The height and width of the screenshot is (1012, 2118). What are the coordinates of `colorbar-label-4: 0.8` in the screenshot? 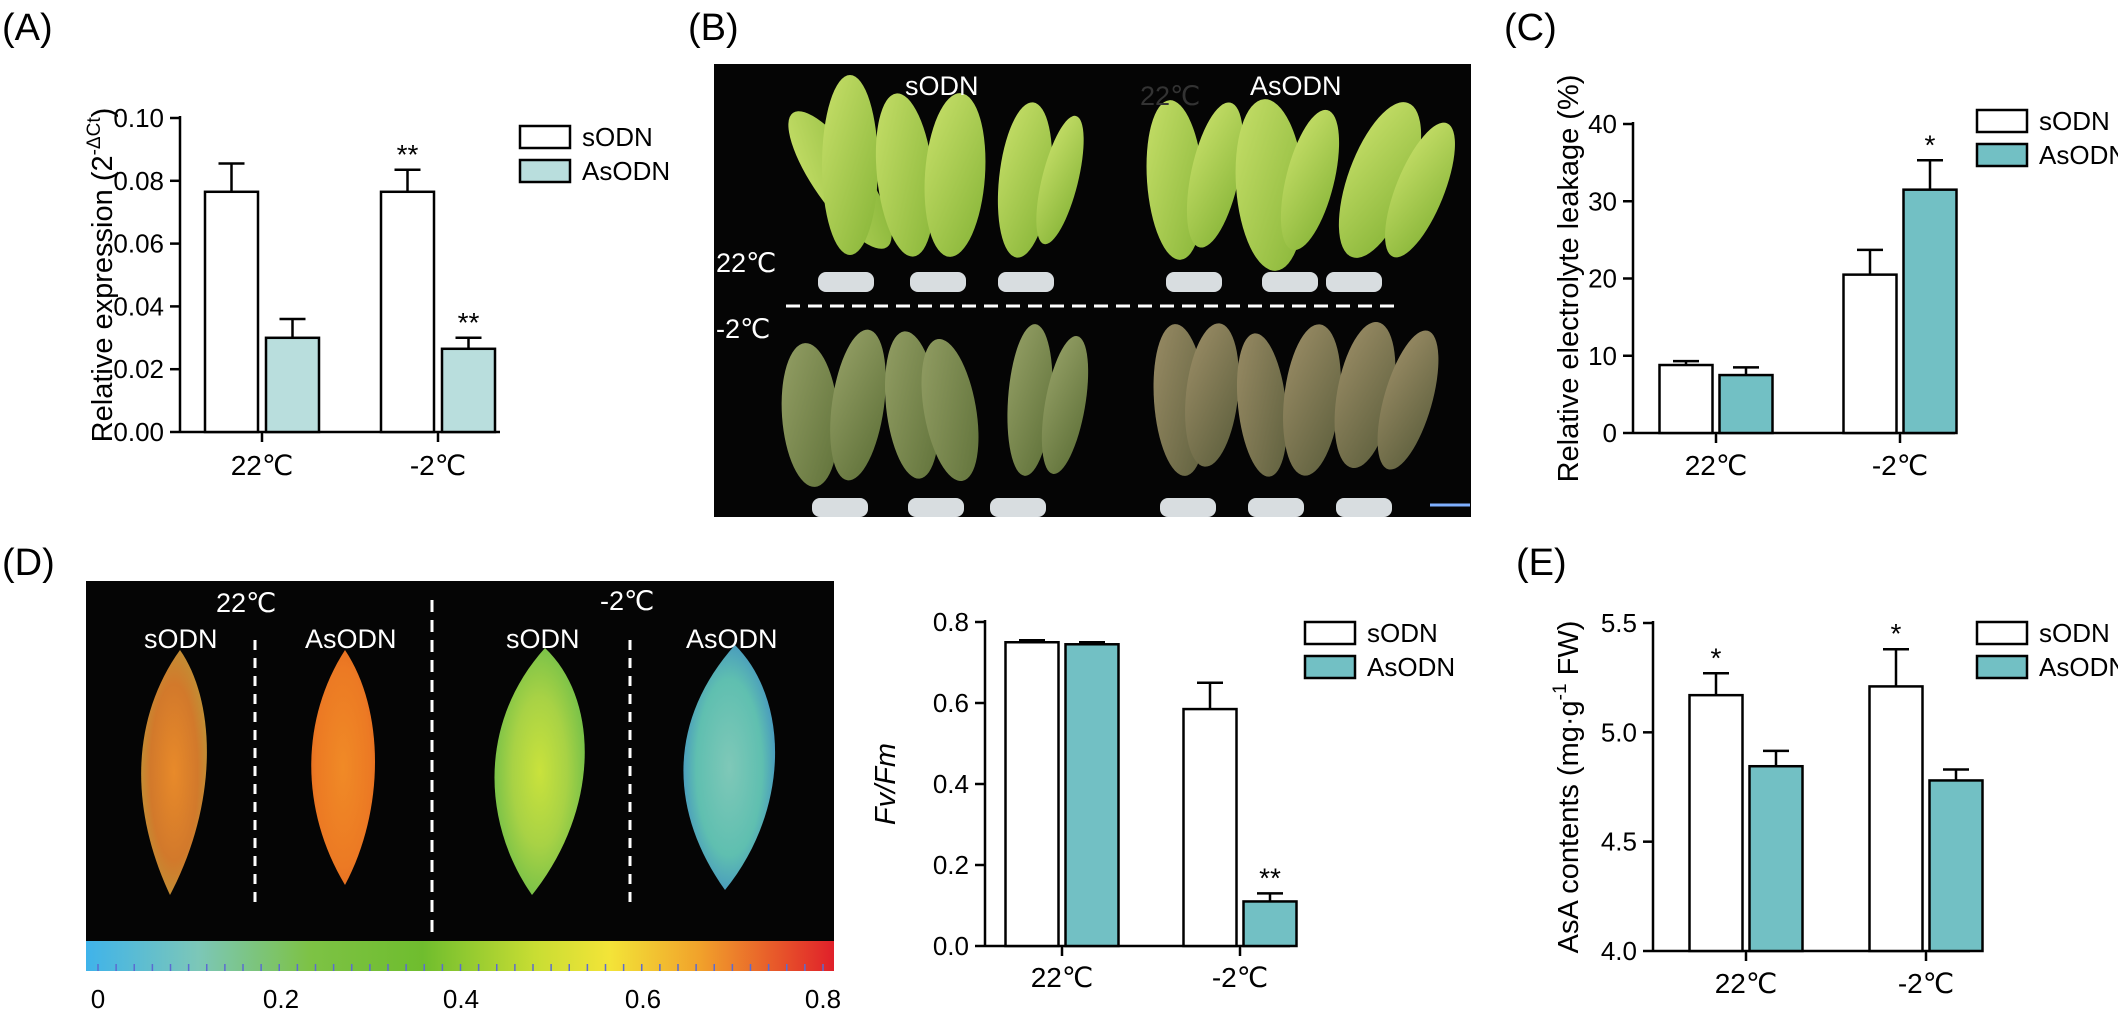 It's located at (823, 998).